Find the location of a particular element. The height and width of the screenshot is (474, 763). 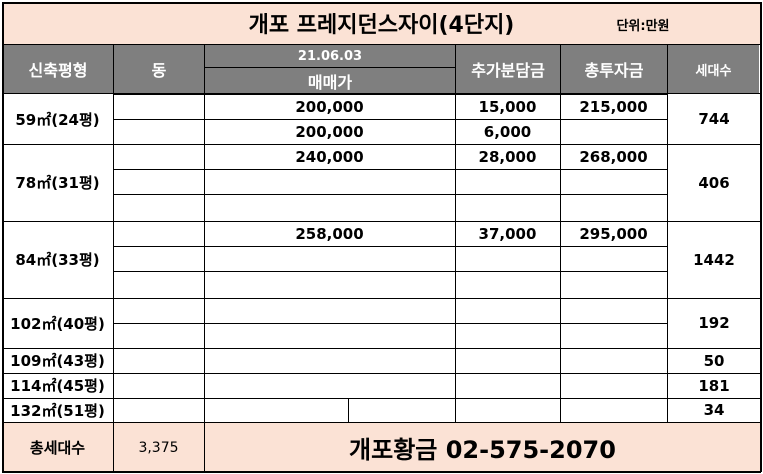

households-cell-text: 406 is located at coordinates (714, 182).